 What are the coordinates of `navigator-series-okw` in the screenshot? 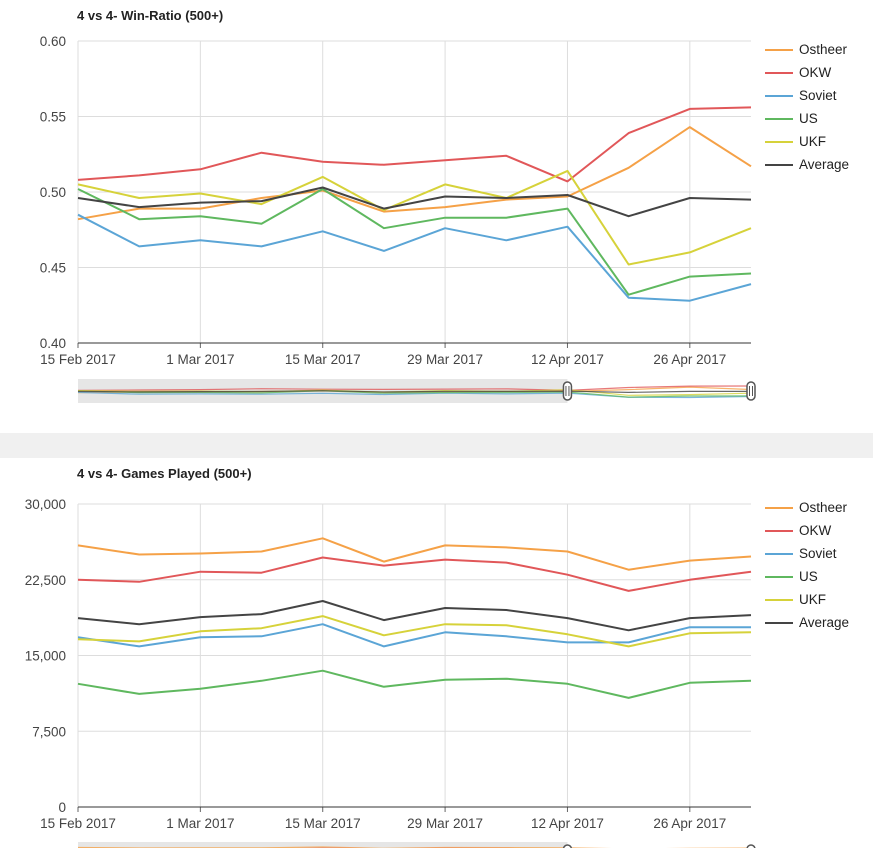 It's located at (414, 388).